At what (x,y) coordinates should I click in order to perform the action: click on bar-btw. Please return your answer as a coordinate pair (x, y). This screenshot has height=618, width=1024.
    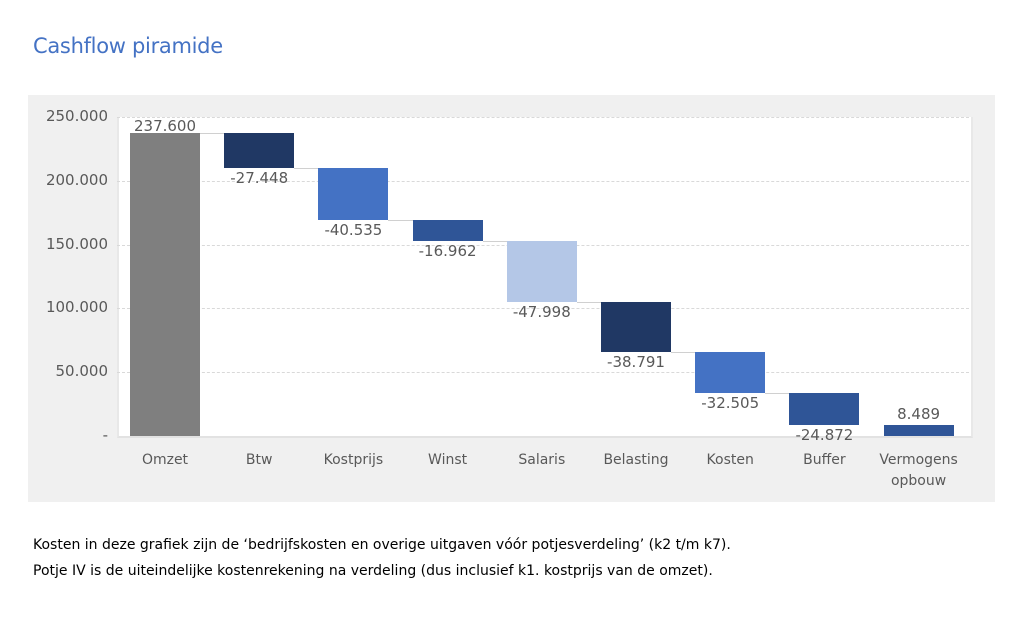
    Looking at the image, I should click on (259, 150).